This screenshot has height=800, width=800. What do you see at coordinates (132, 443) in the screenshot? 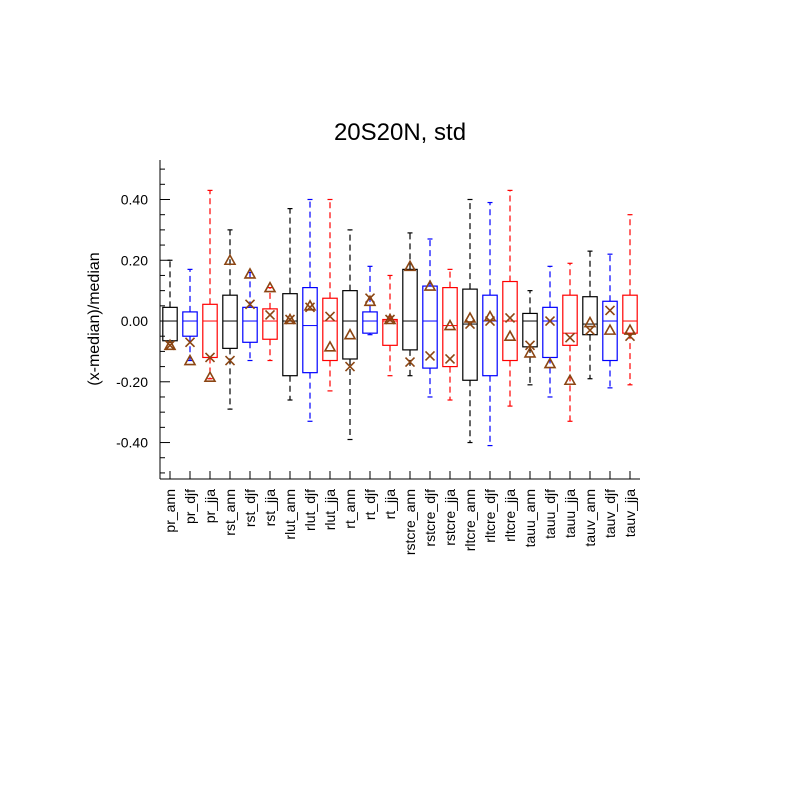
I see `y-tick-label: -0.40` at bounding box center [132, 443].